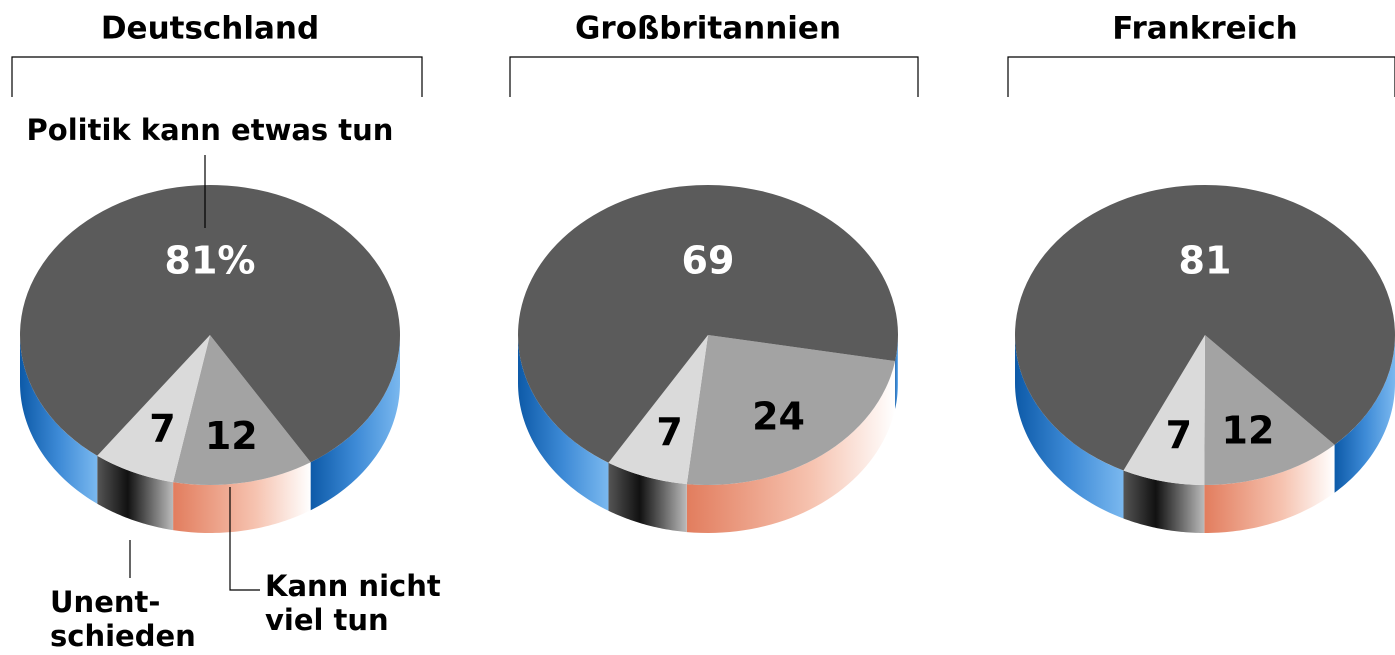 This screenshot has height=655, width=1395. I want to click on chart-title: Frankreich, so click(1204, 29).